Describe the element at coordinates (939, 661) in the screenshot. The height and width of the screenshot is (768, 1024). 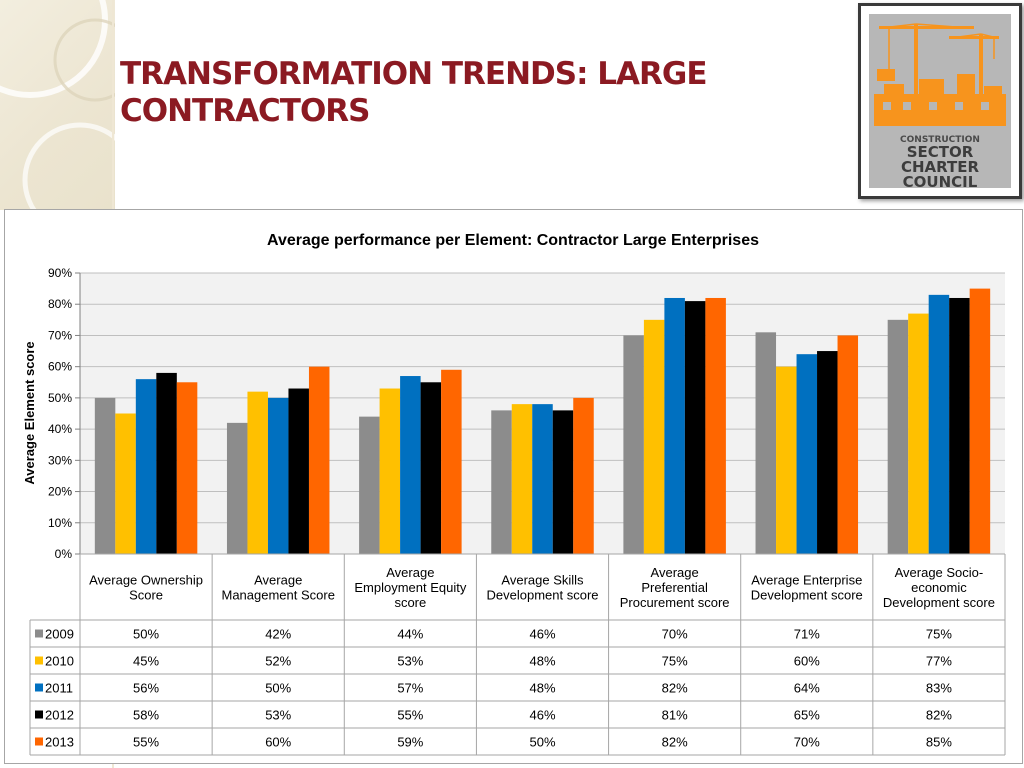
I see `data-label: 77%` at that location.